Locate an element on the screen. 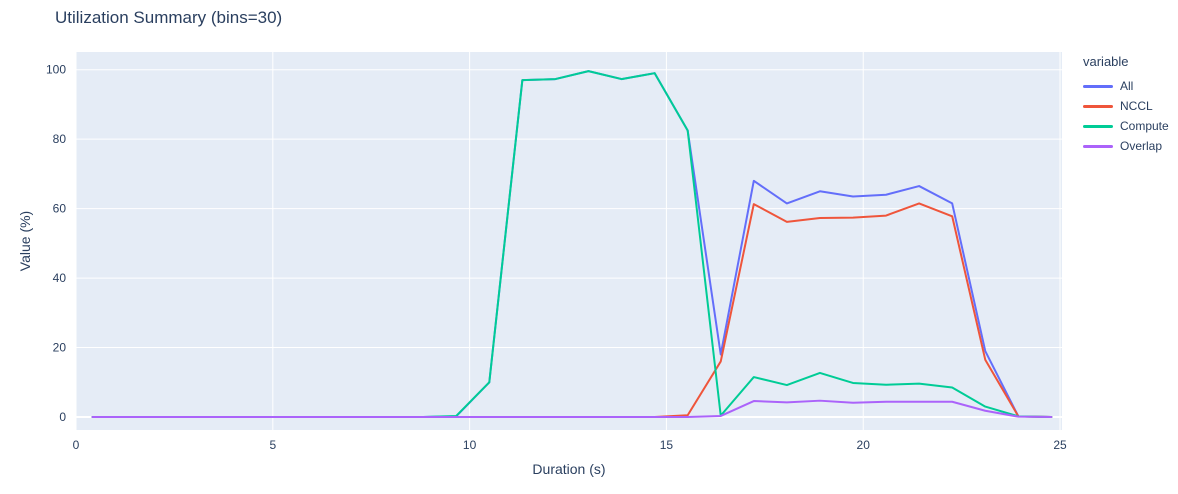 The image size is (1178, 494). legend: variable All NCCL Compute Overlap is located at coordinates (1126, 105).